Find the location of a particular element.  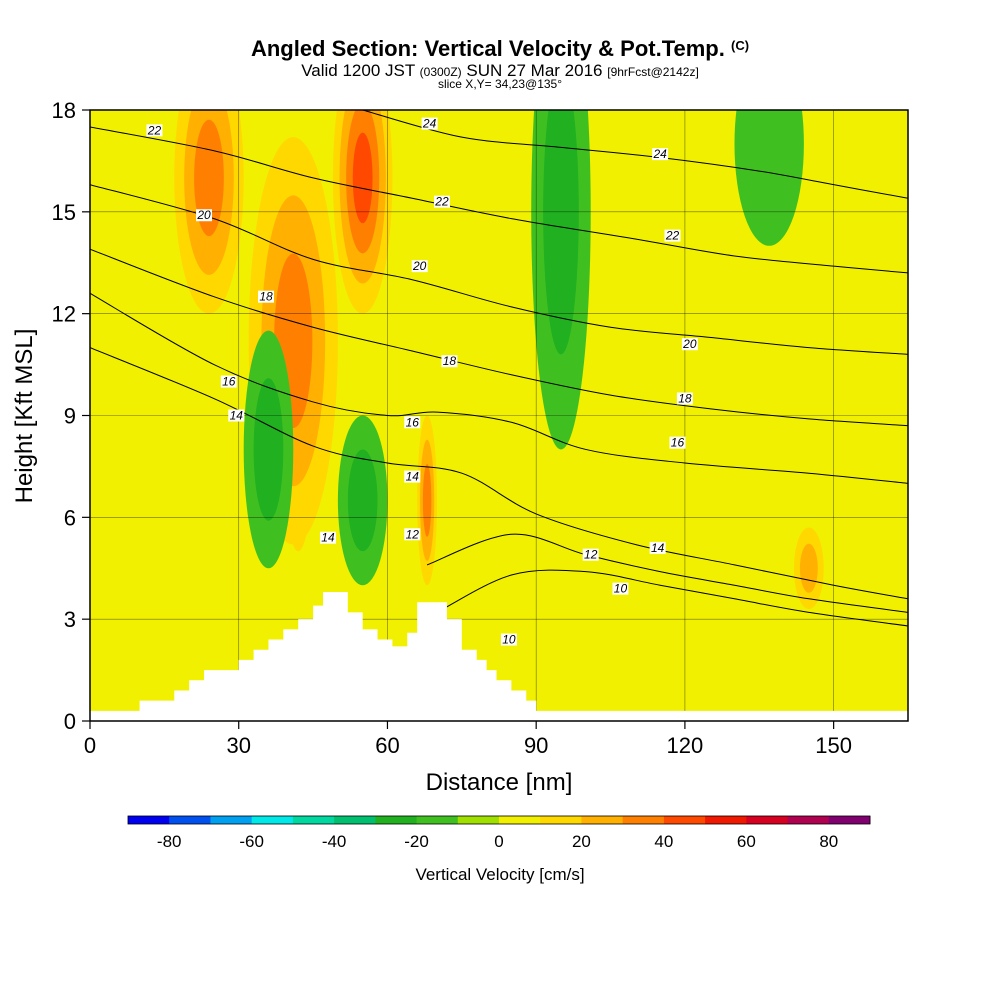

isotherm-label-12-1: 12 is located at coordinates (590, 555).